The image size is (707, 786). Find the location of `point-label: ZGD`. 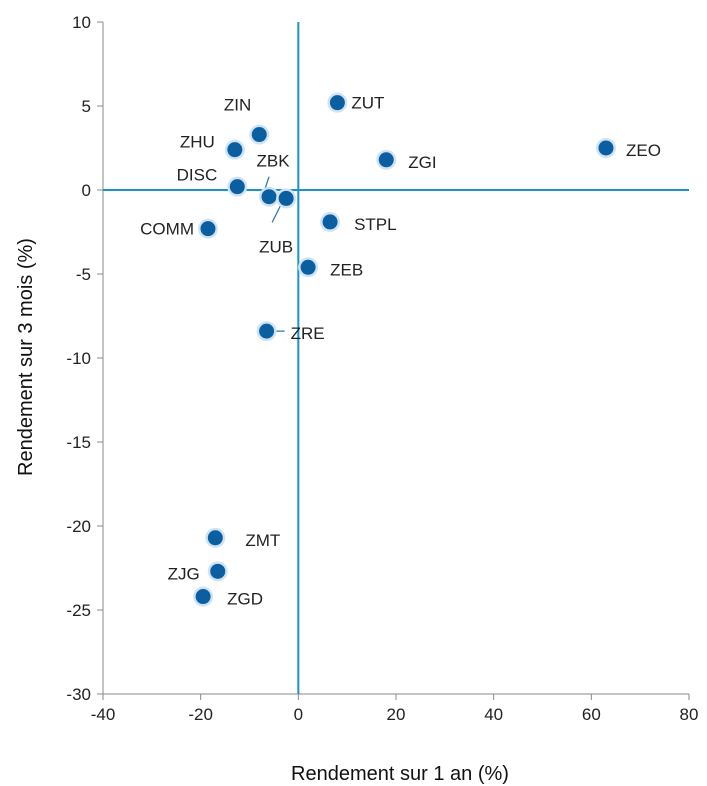

point-label: ZGD is located at coordinates (245, 599).